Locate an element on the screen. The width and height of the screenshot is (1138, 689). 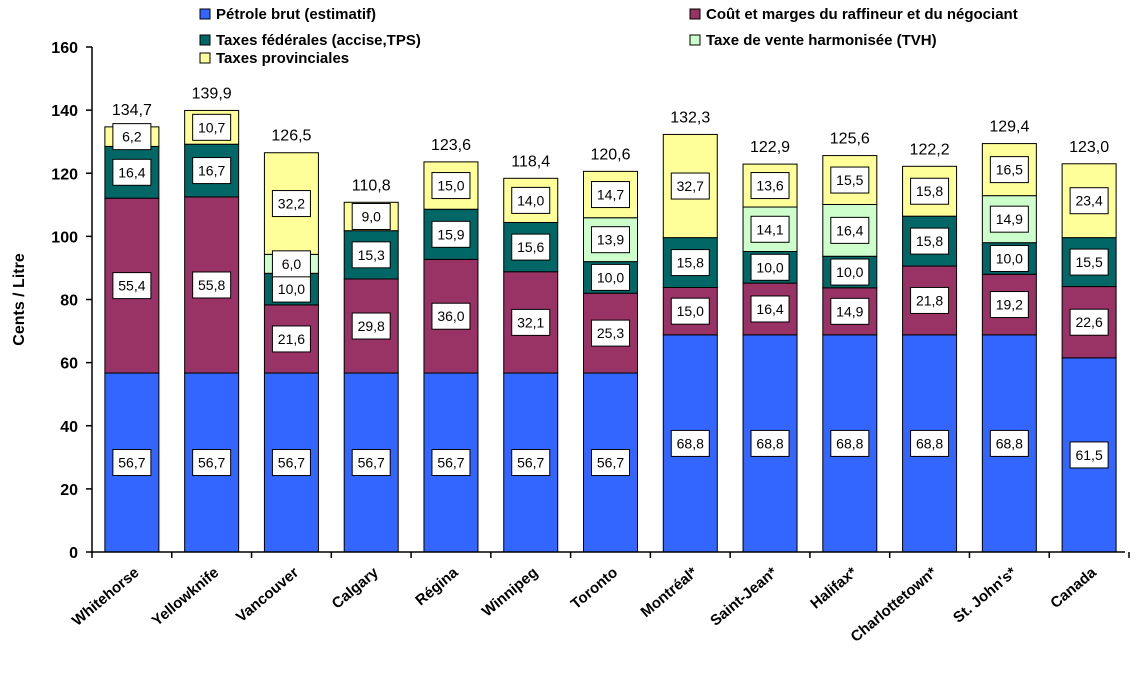
data-label: 19,2 is located at coordinates (1009, 305).